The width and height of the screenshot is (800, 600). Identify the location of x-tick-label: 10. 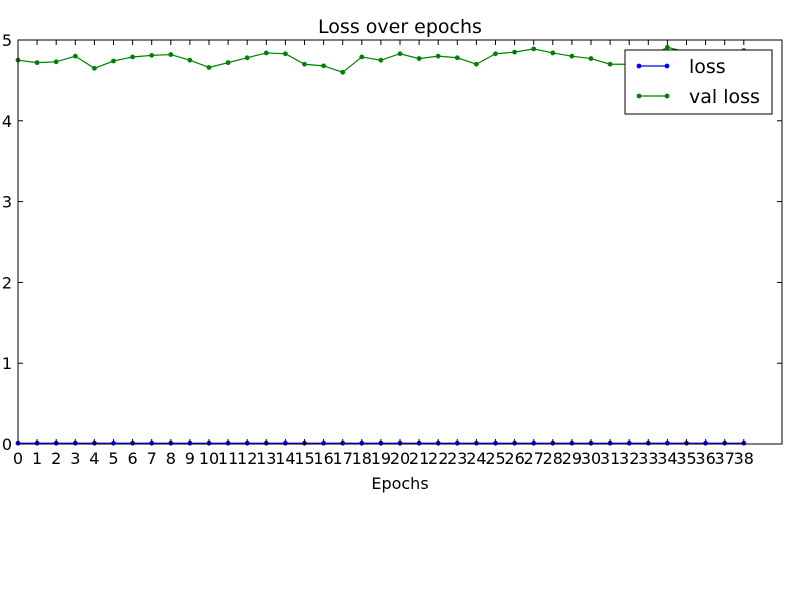
(209, 458).